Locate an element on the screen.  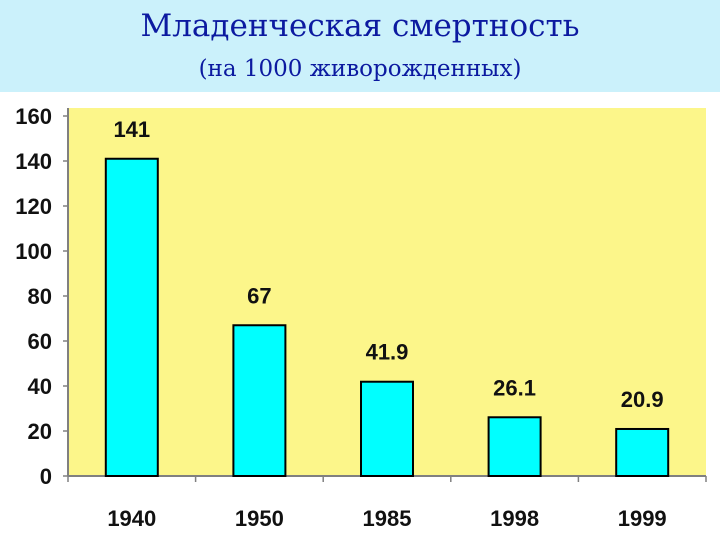
y-tick-label: 120 is located at coordinates (33, 206).